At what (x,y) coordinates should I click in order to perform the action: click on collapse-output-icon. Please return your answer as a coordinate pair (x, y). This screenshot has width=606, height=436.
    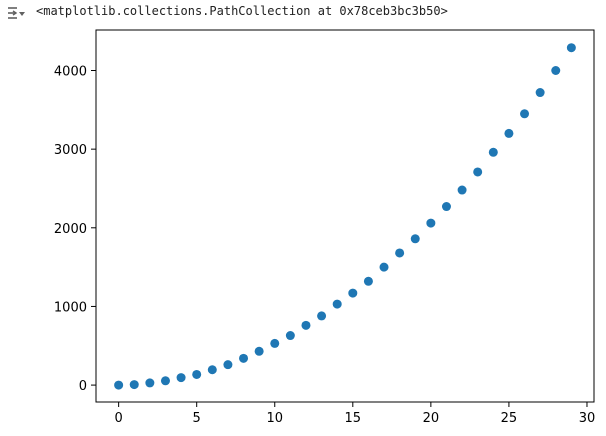
    Looking at the image, I should click on (16, 13).